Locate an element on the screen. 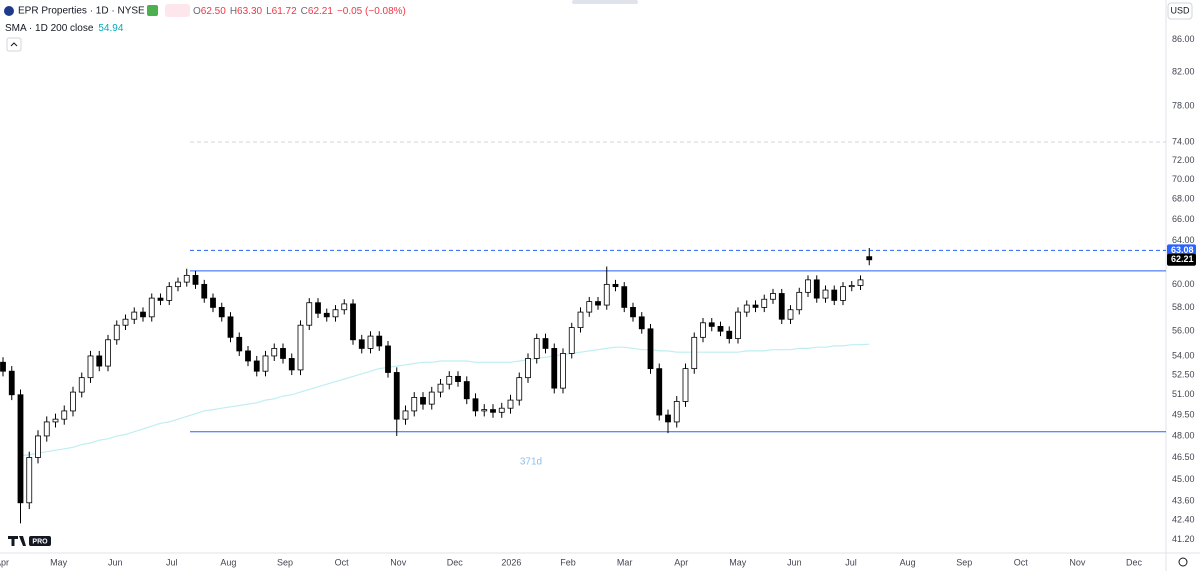 The image size is (1200, 571). price-label-box is located at coordinates (1181, 259).